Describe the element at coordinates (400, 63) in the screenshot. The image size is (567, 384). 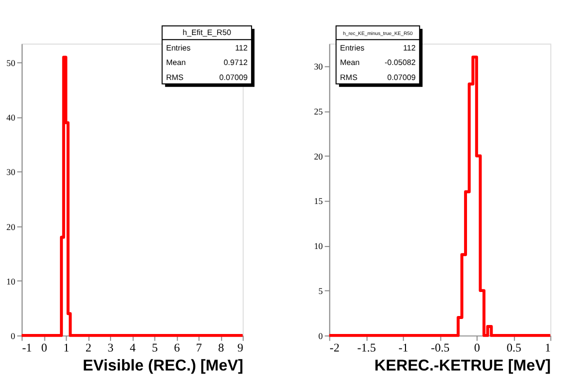
I see `annotation: -0.05082` at that location.